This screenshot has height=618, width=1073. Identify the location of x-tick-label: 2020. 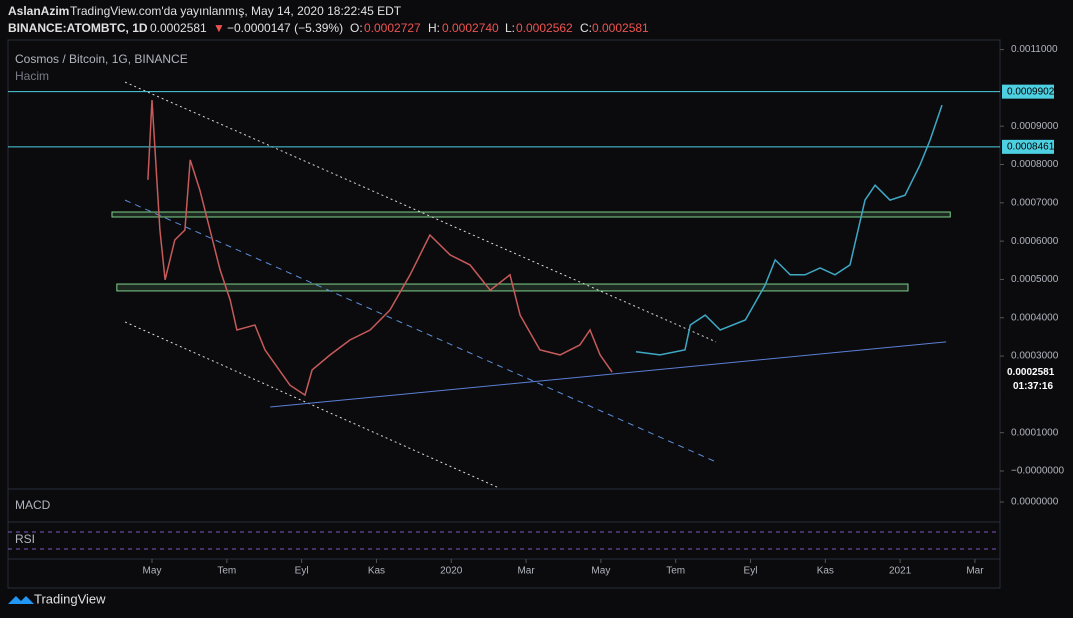
(451, 571).